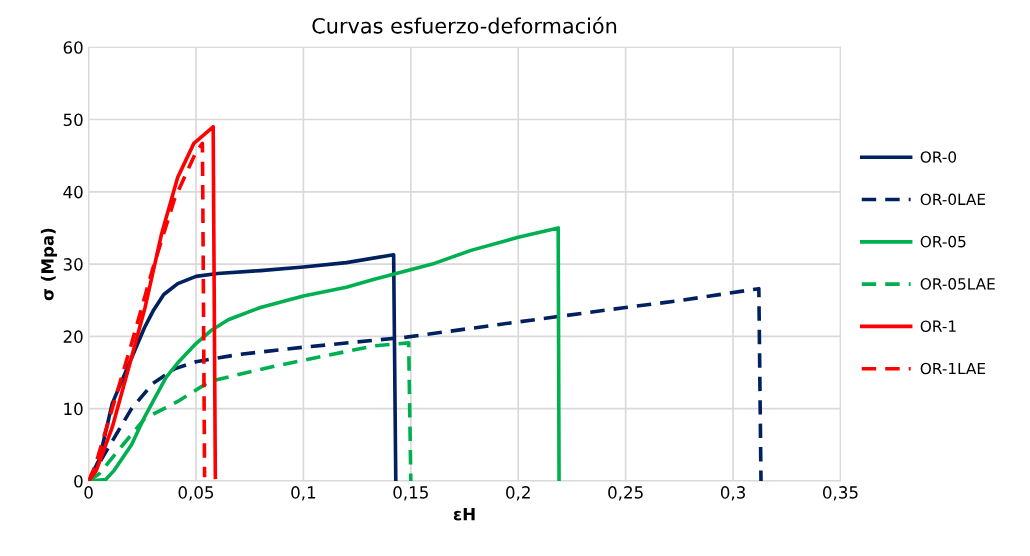 This screenshot has height=556, width=1030. I want to click on legend-label: OR-05, so click(943, 241).